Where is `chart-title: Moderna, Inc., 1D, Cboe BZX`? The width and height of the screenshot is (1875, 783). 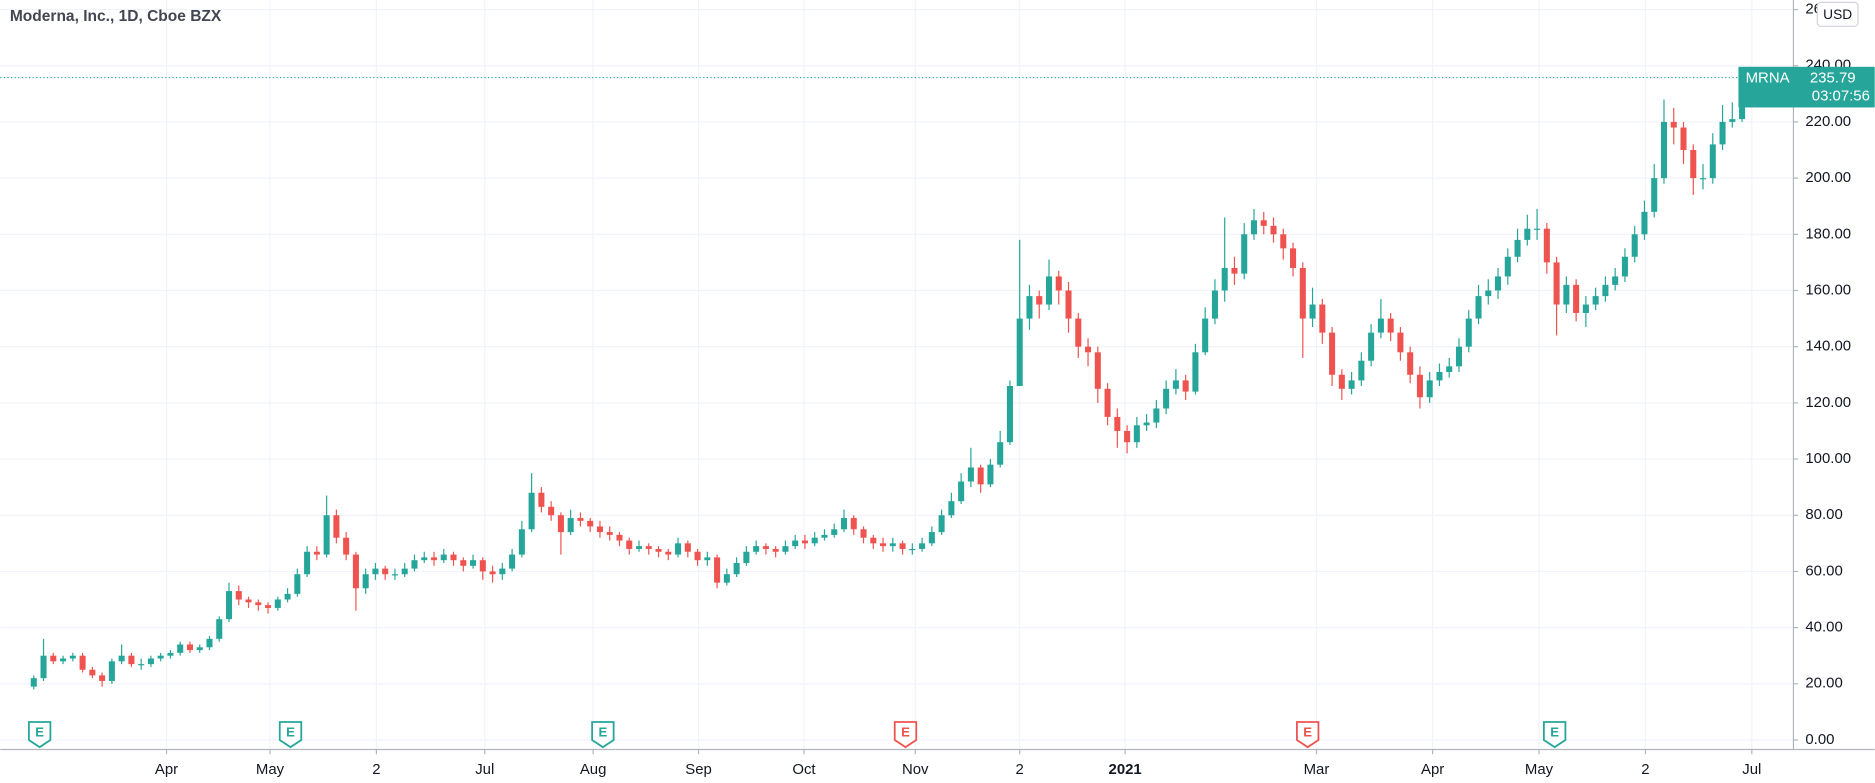
chart-title: Moderna, Inc., 1D, Cboe BZX is located at coordinates (116, 16).